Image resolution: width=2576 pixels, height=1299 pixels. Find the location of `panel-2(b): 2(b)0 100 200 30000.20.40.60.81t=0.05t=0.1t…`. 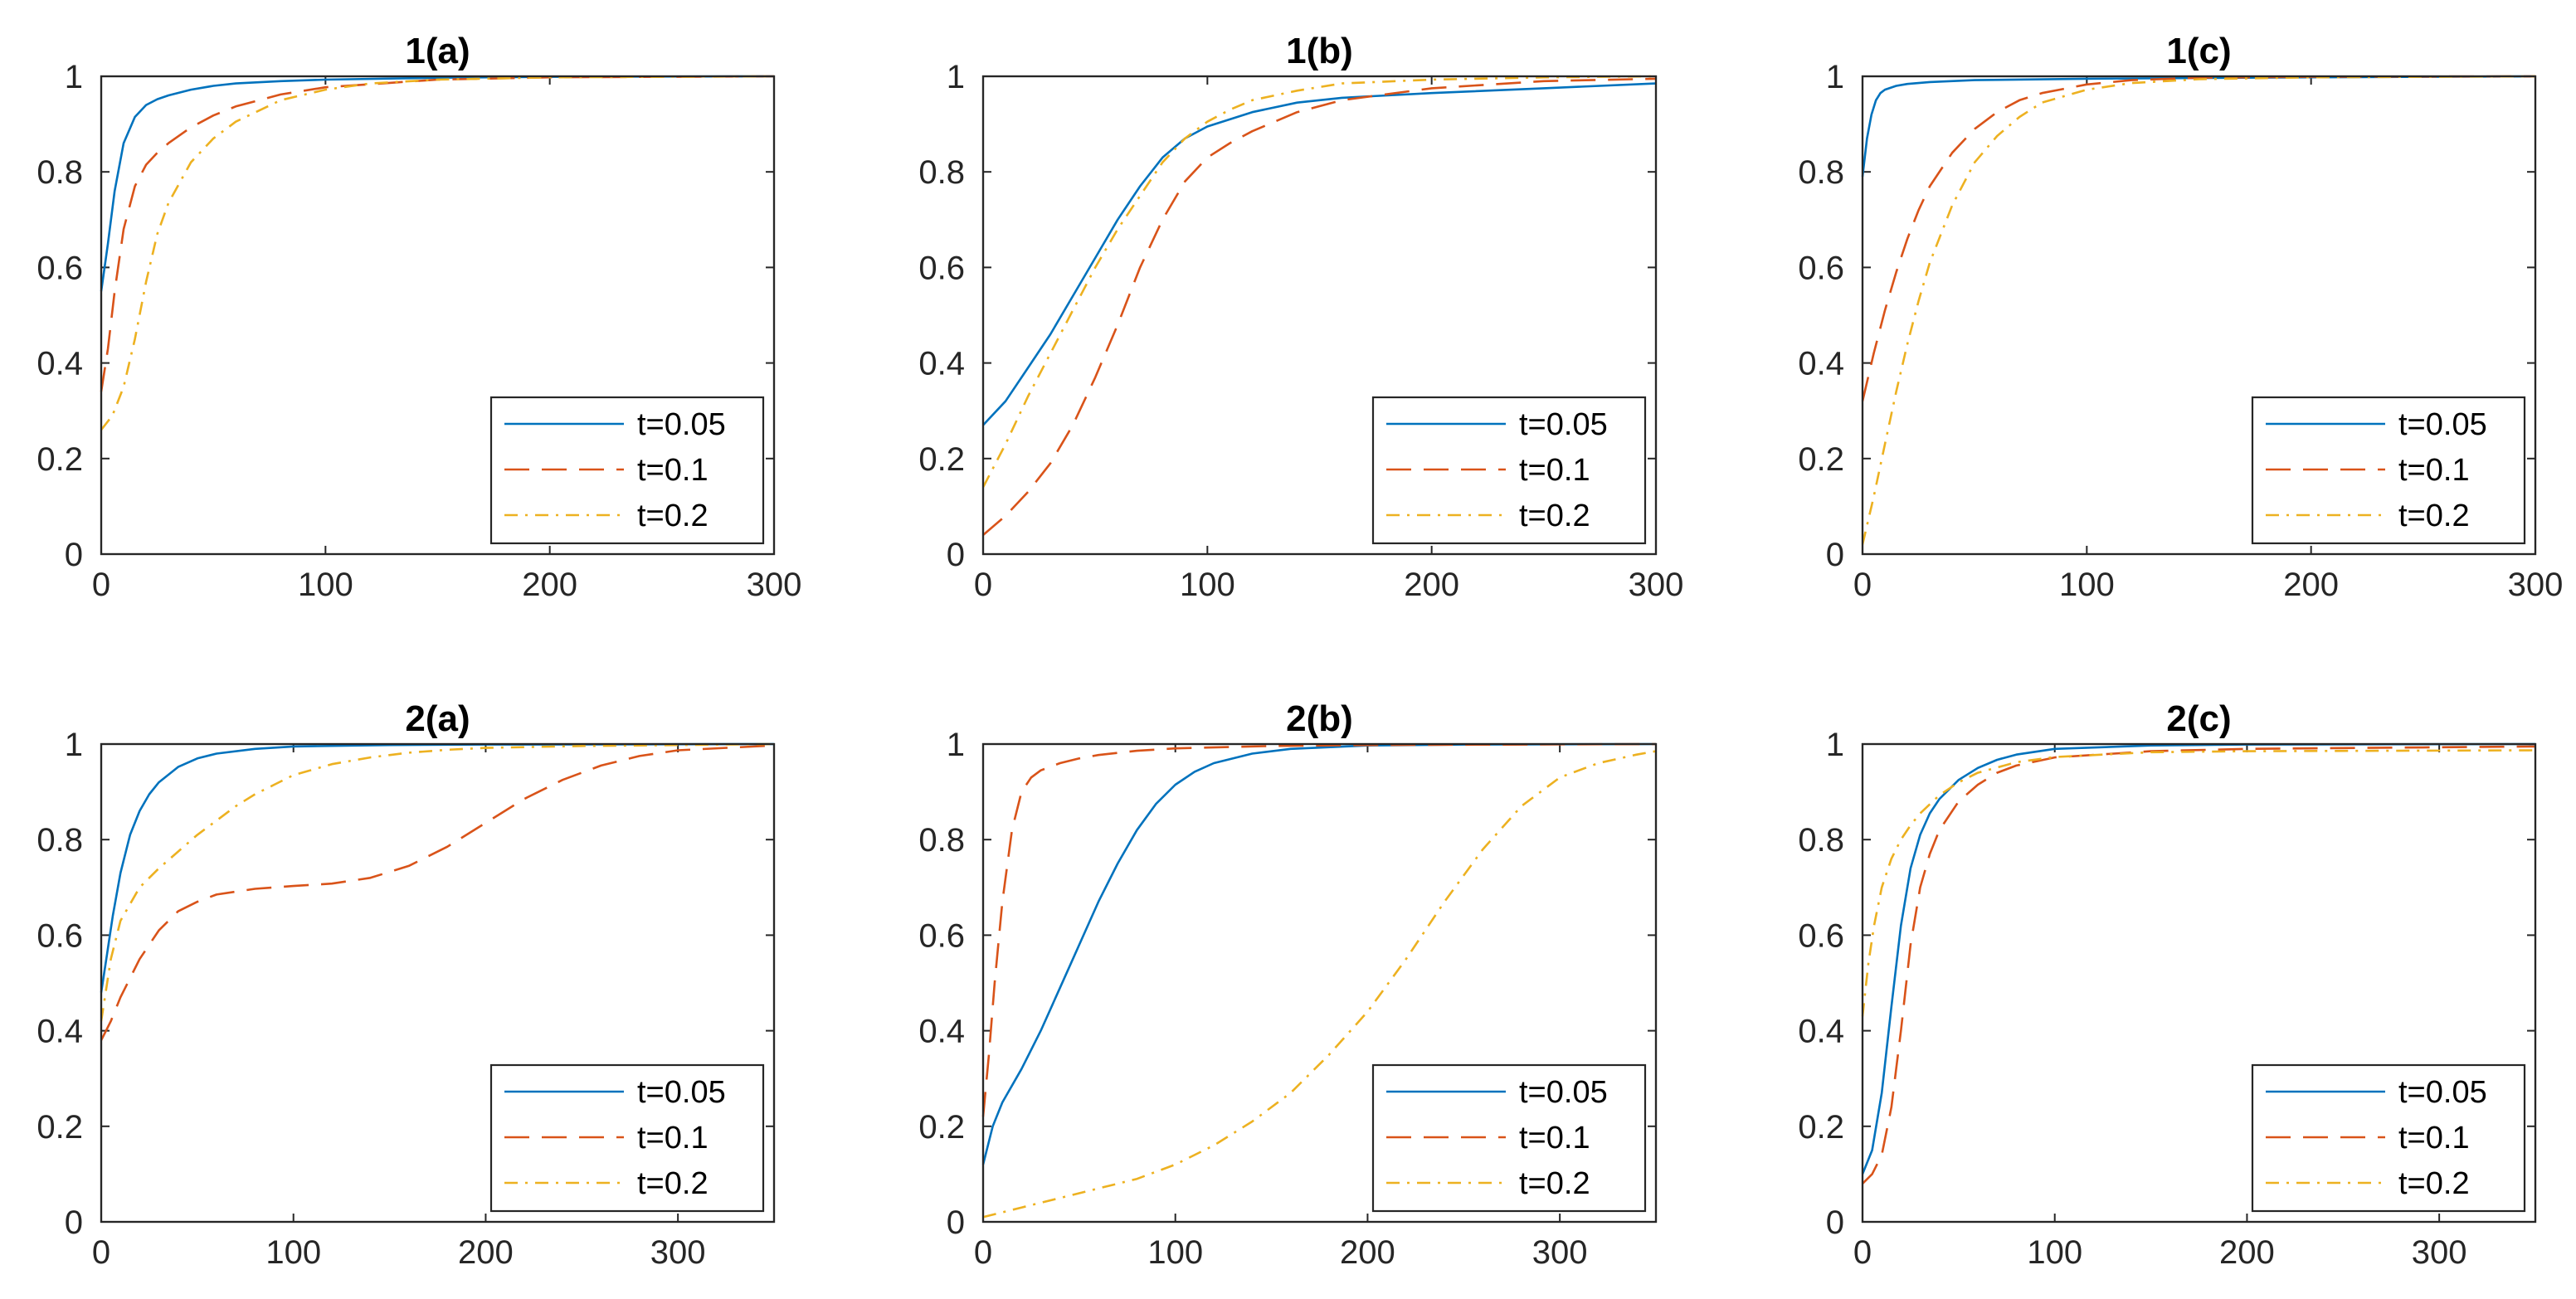

panel-2(b): 2(b)0 100 200 30000.20.40.60.81t=0.05t=0.1t… is located at coordinates (1288, 985).